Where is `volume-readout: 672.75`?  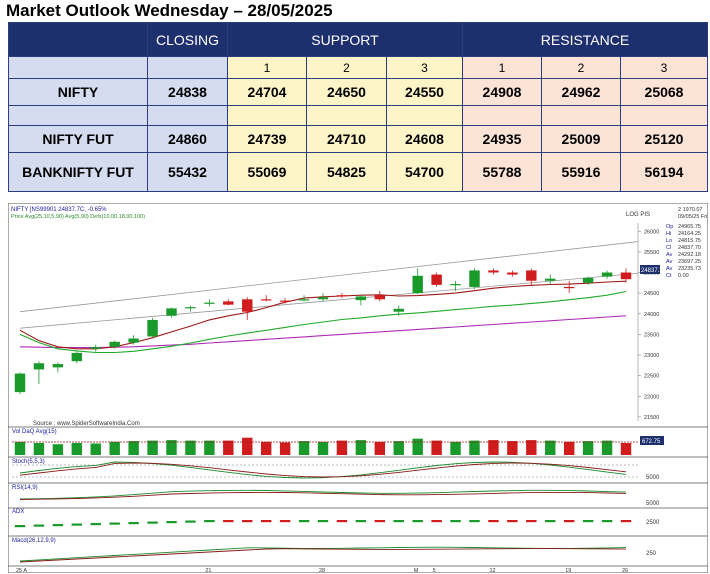
volume-readout: 672.75 is located at coordinates (651, 442).